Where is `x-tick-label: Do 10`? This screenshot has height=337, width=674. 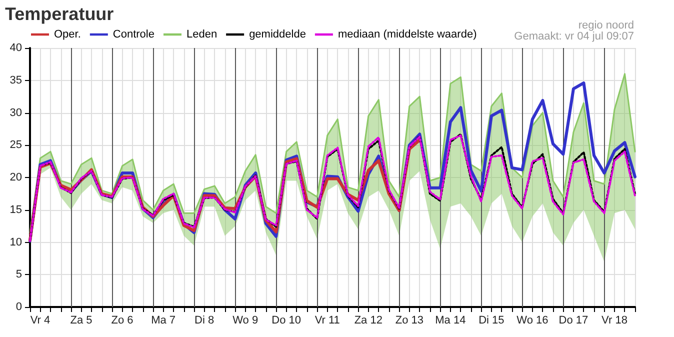
x-tick-label: Do 10 is located at coordinates (287, 320).